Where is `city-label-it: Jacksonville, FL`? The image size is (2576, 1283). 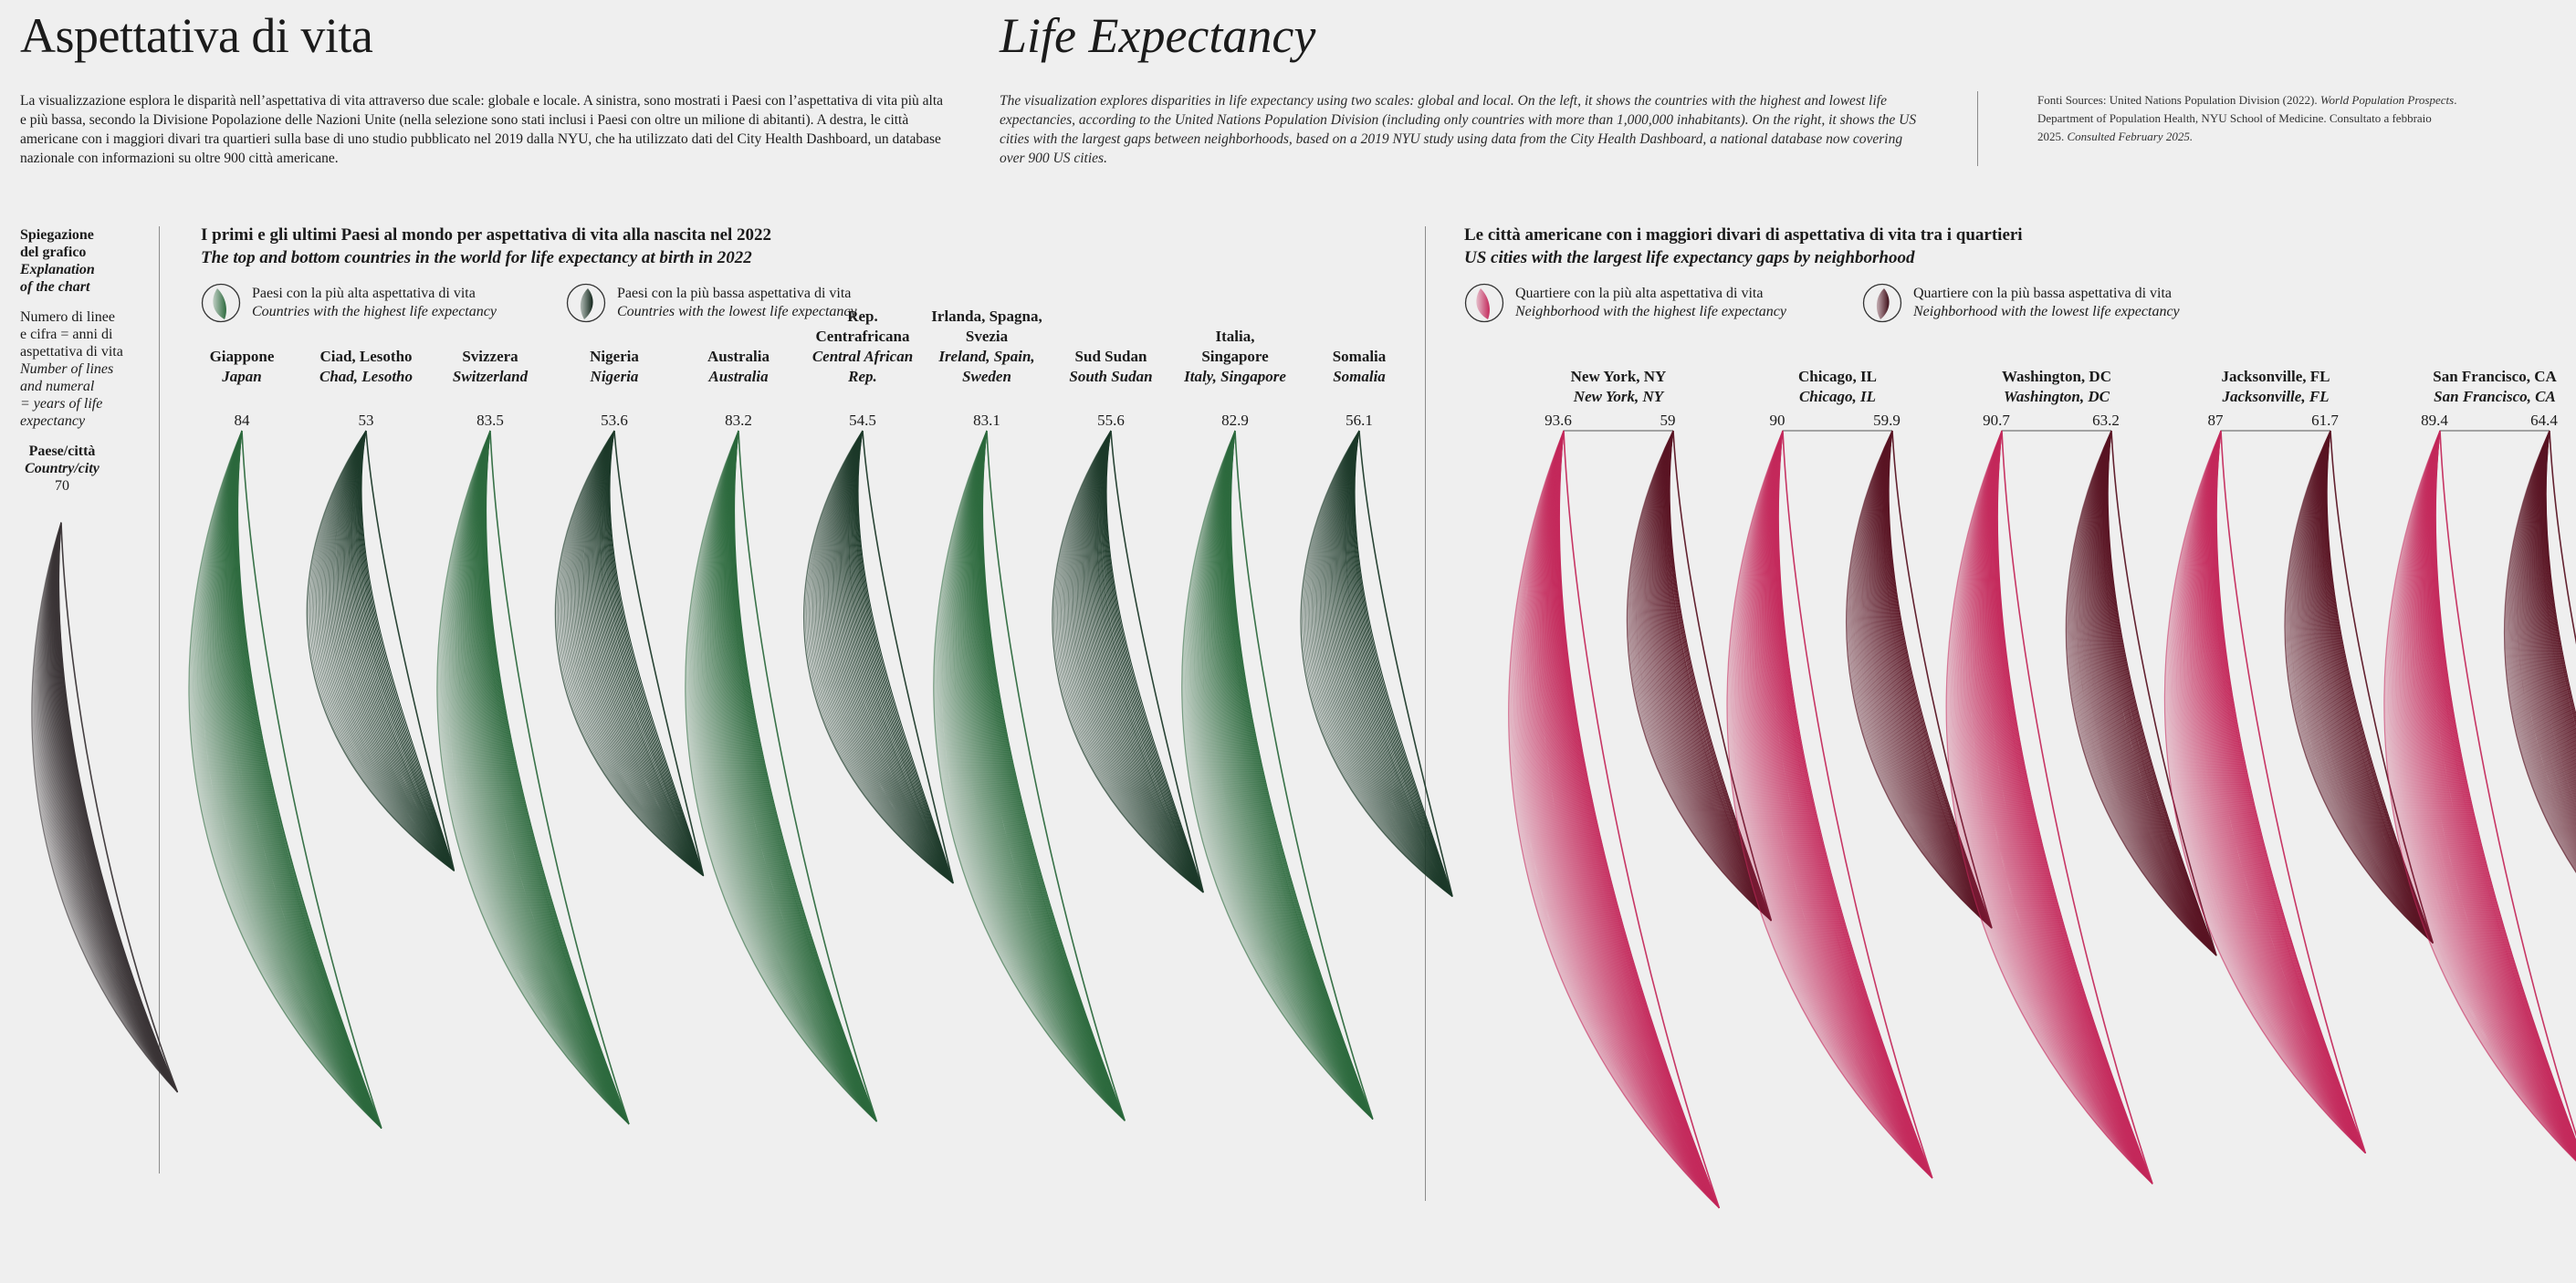
city-label-it: Jacksonville, FL is located at coordinates (2276, 376).